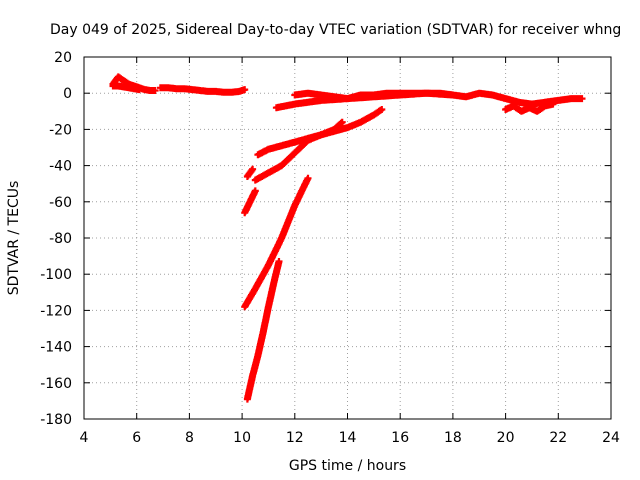 Image resolution: width=640 pixels, height=480 pixels. I want to click on y-tick-label: -180, so click(56, 420).